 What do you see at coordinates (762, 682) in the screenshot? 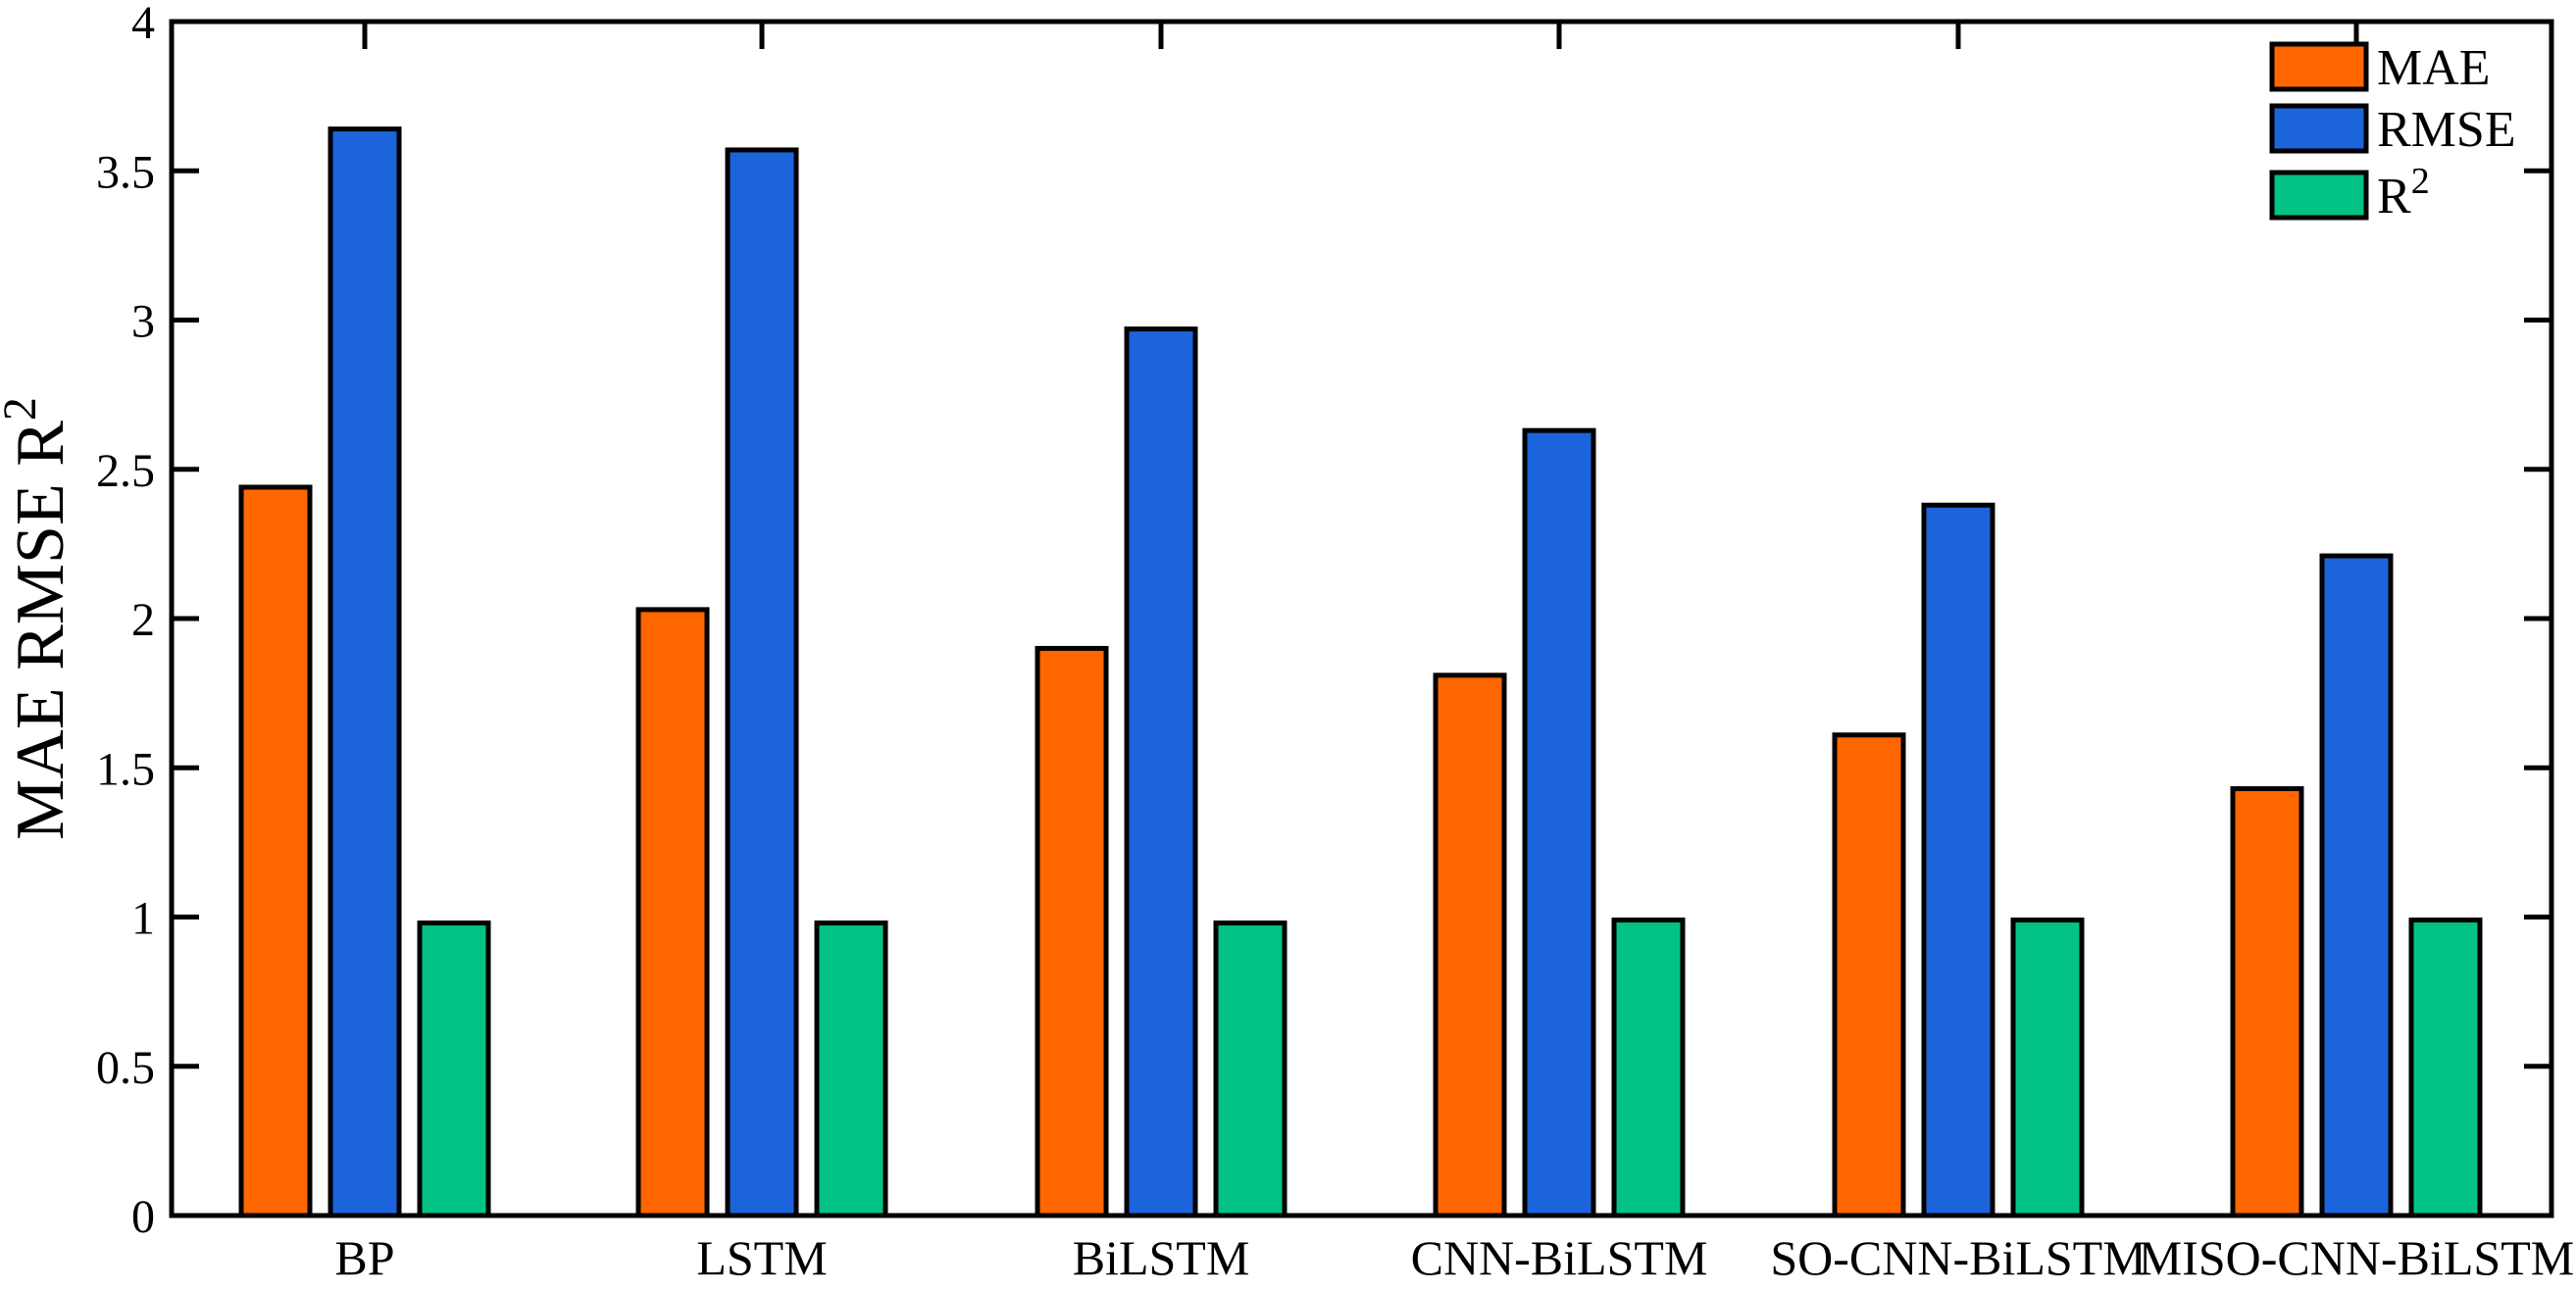
I see `bar-RMSE-LSTM` at bounding box center [762, 682].